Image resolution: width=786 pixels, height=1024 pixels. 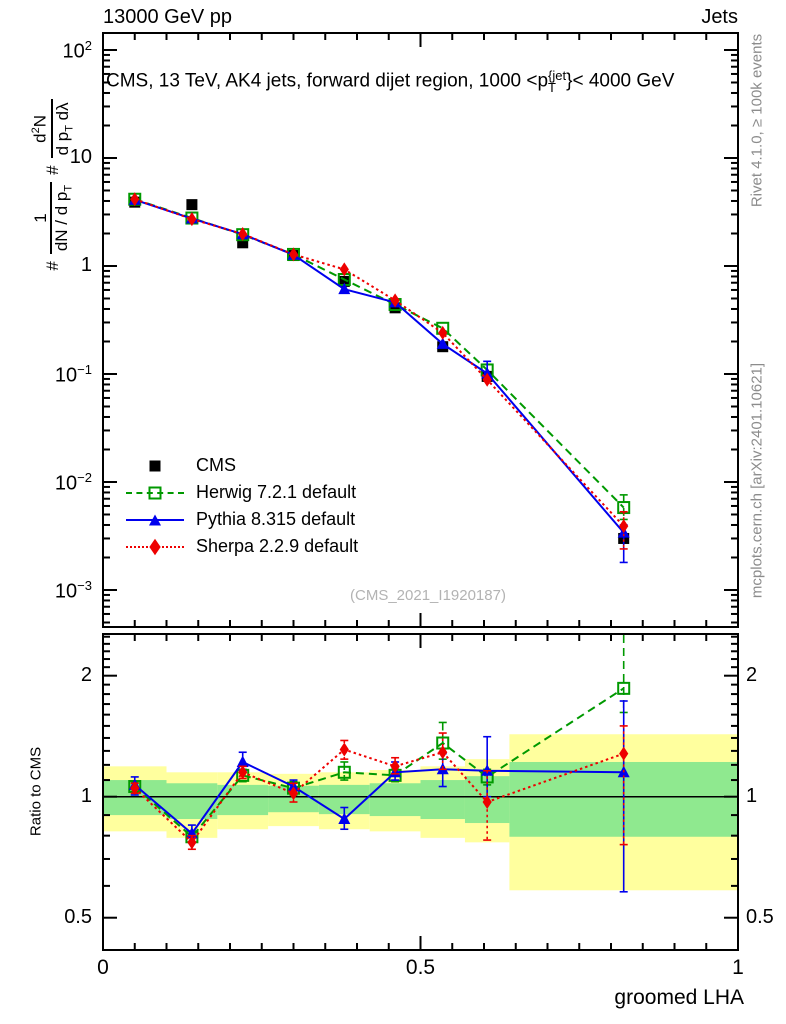 I want to click on frac2-denominator-tail: dλ, so click(x=62, y=114).